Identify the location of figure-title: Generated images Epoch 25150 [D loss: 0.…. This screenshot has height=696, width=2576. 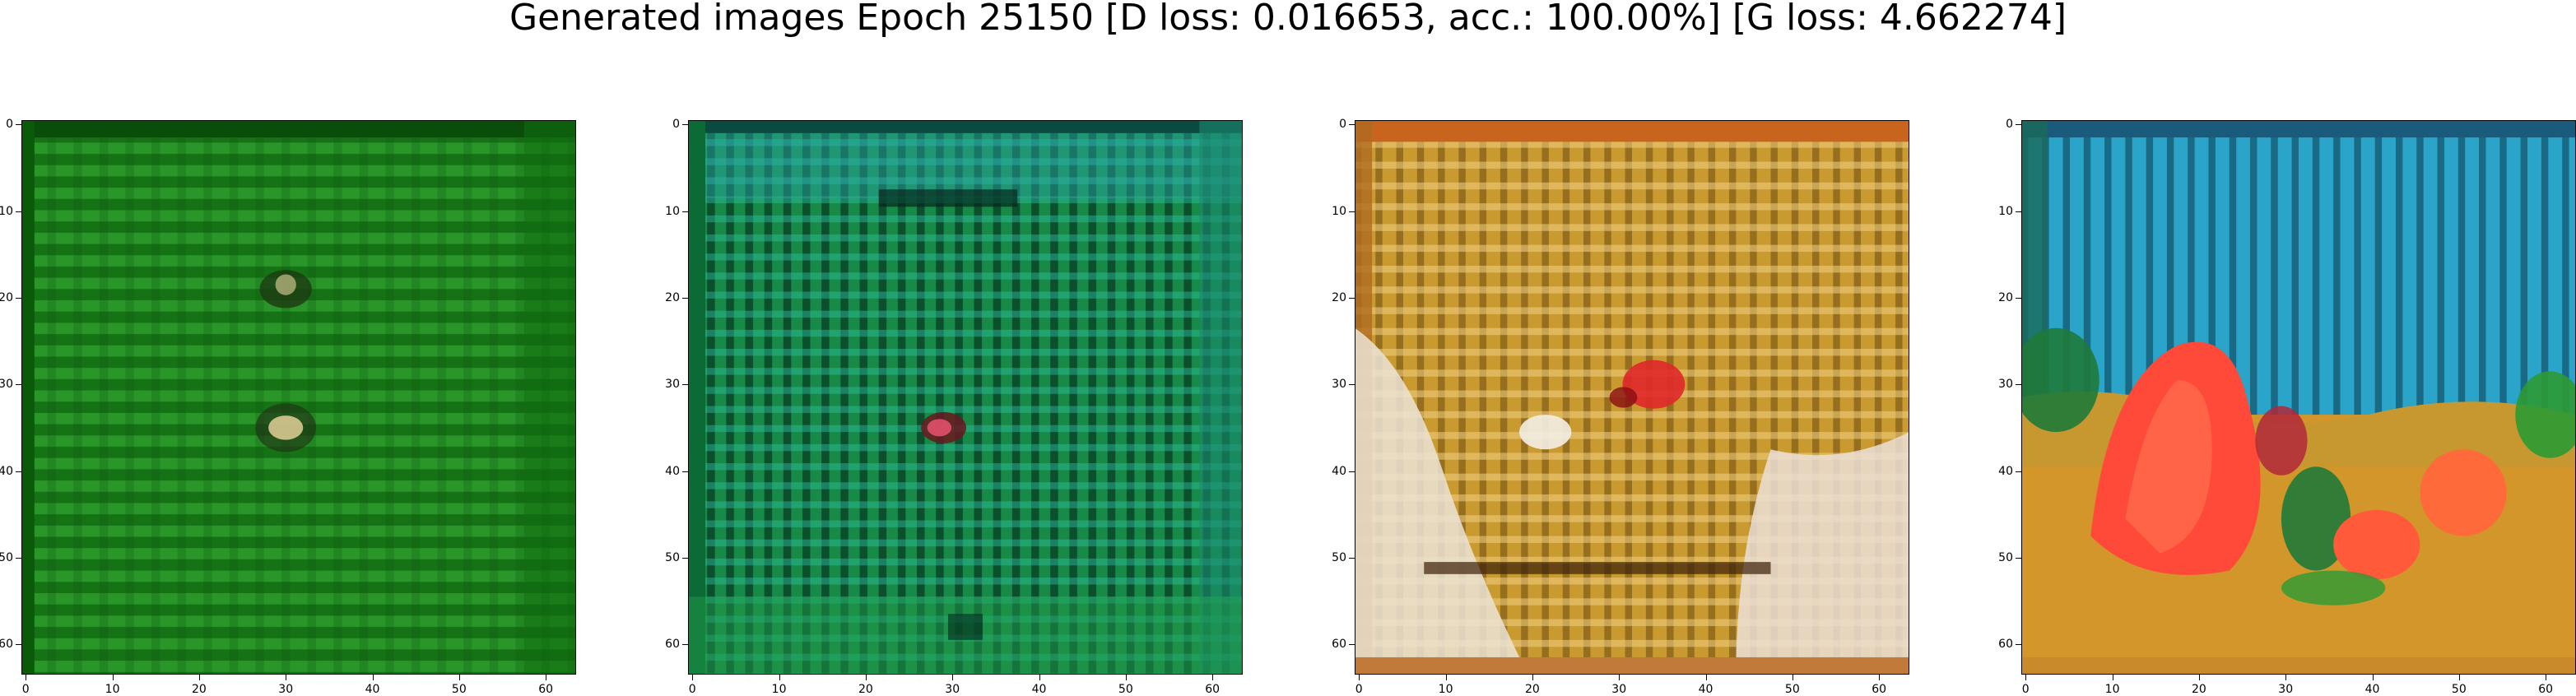
(1288, 19).